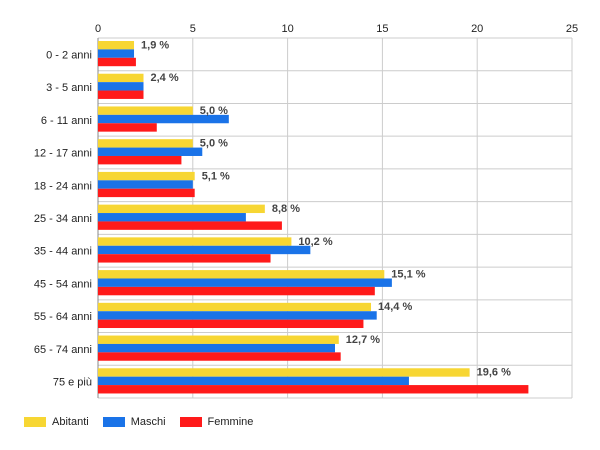  Describe the element at coordinates (63, 154) in the screenshot. I see `category-label: 12 - 17 anni` at that location.